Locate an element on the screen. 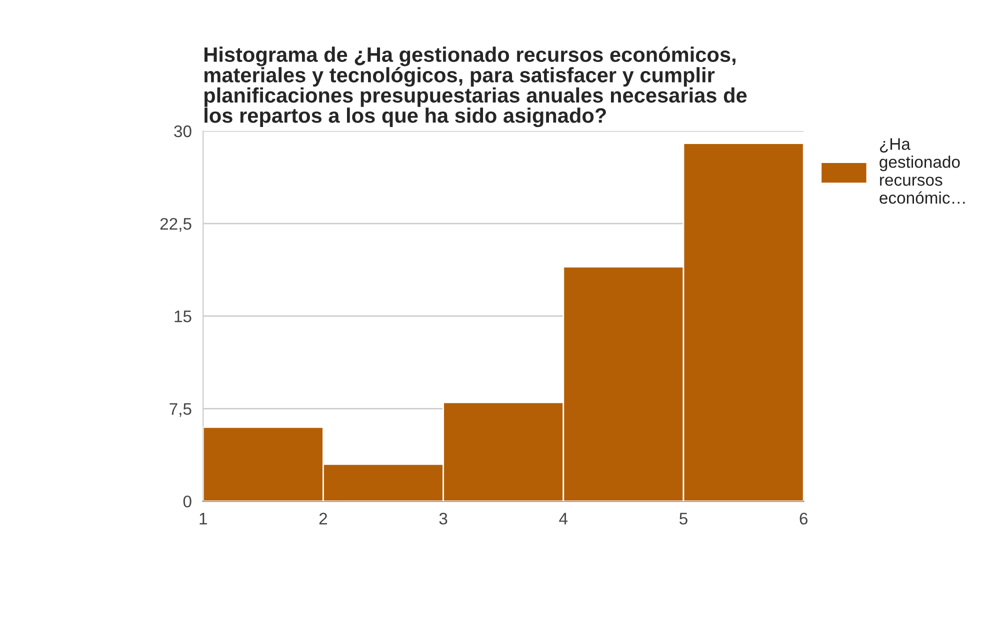  y-tick-label: 7,5 is located at coordinates (181, 410).